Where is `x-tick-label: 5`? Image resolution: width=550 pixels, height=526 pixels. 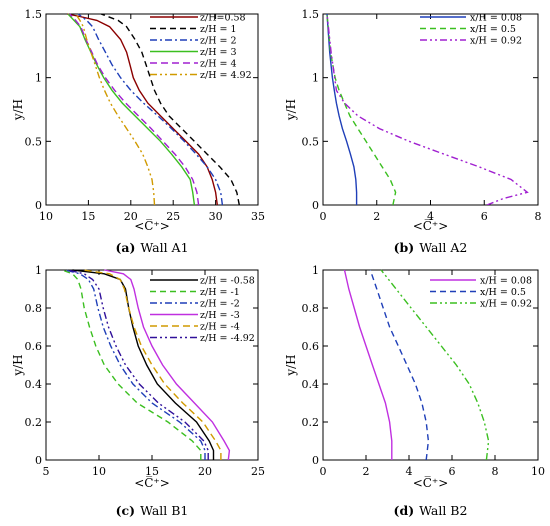 x-tick-label: 5 is located at coordinates (46, 471).